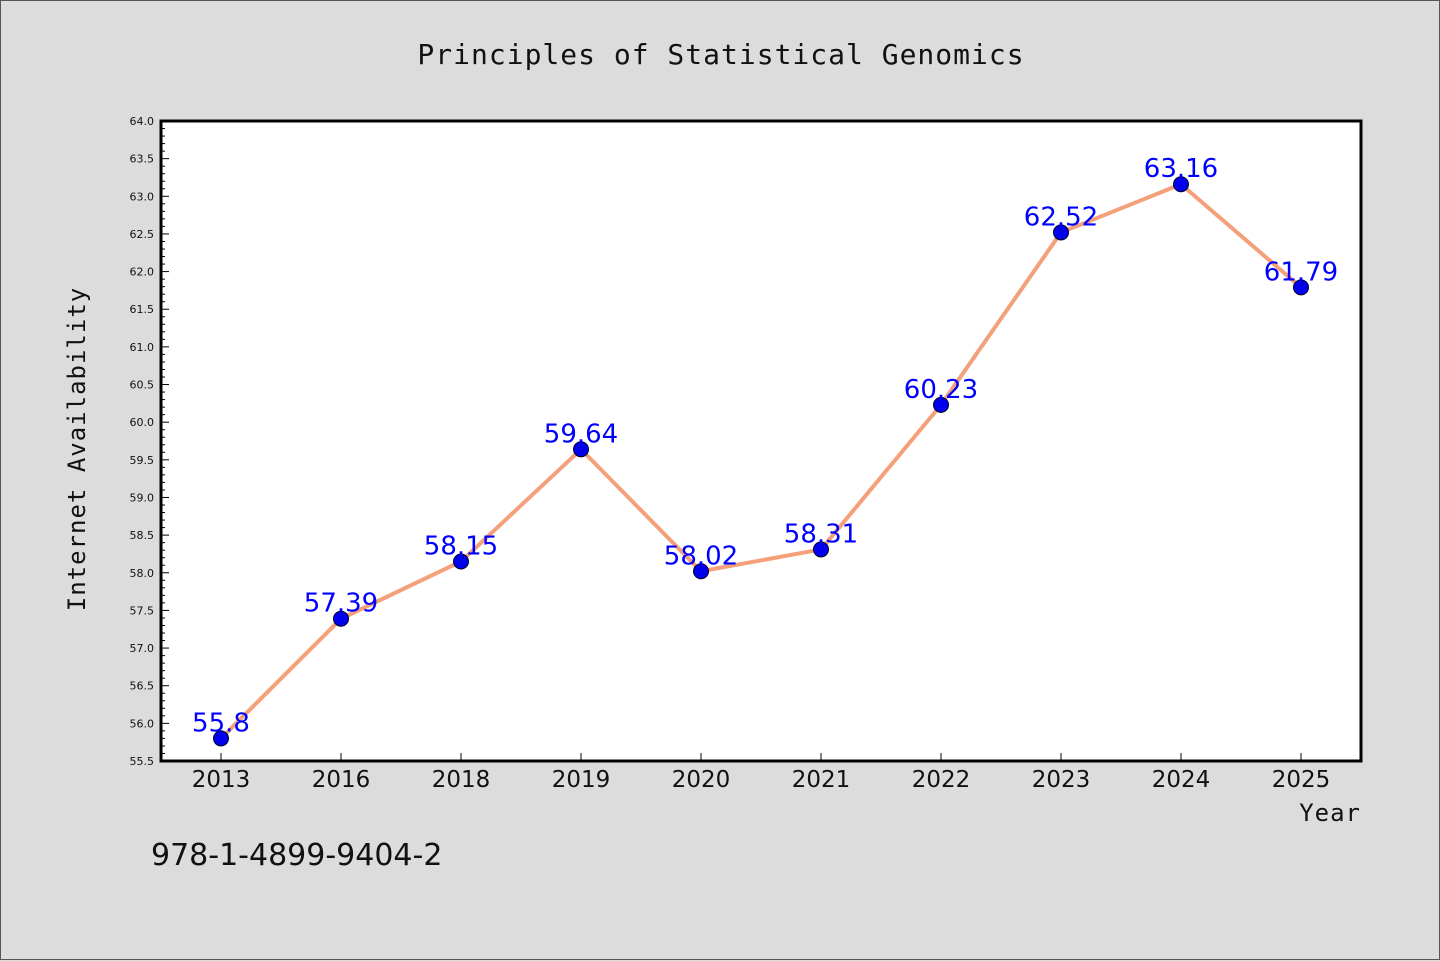  What do you see at coordinates (142, 385) in the screenshot?
I see `y-tick-label: 60.5` at bounding box center [142, 385].